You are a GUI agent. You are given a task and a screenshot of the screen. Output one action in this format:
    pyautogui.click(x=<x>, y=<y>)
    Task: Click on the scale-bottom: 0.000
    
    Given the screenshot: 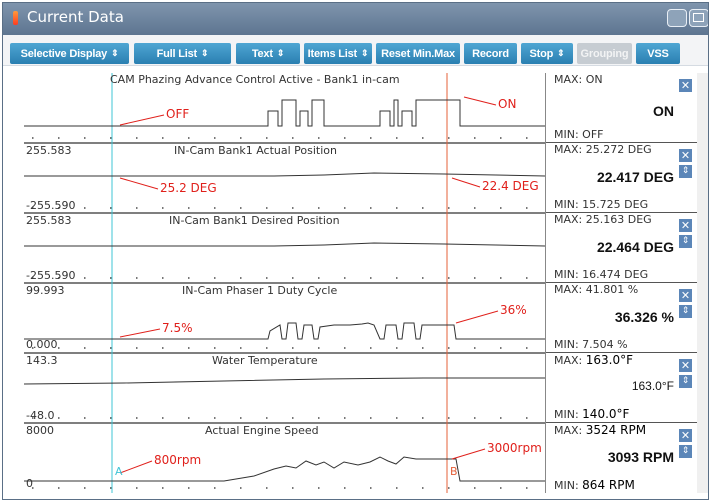 What is the action you would take?
    pyautogui.click(x=42, y=344)
    